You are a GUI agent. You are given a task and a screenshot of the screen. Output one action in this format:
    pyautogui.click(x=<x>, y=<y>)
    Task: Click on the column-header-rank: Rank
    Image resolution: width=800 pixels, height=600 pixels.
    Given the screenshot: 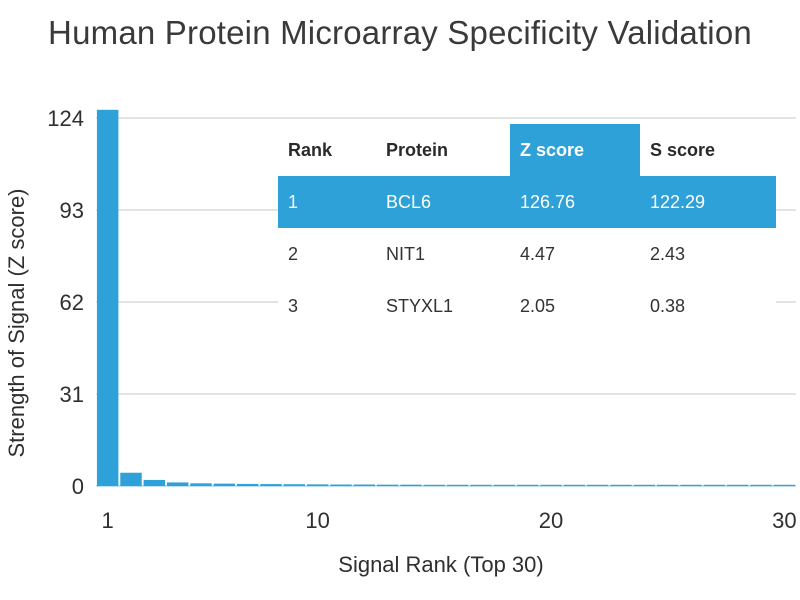 What is the action you would take?
    pyautogui.click(x=310, y=149)
    